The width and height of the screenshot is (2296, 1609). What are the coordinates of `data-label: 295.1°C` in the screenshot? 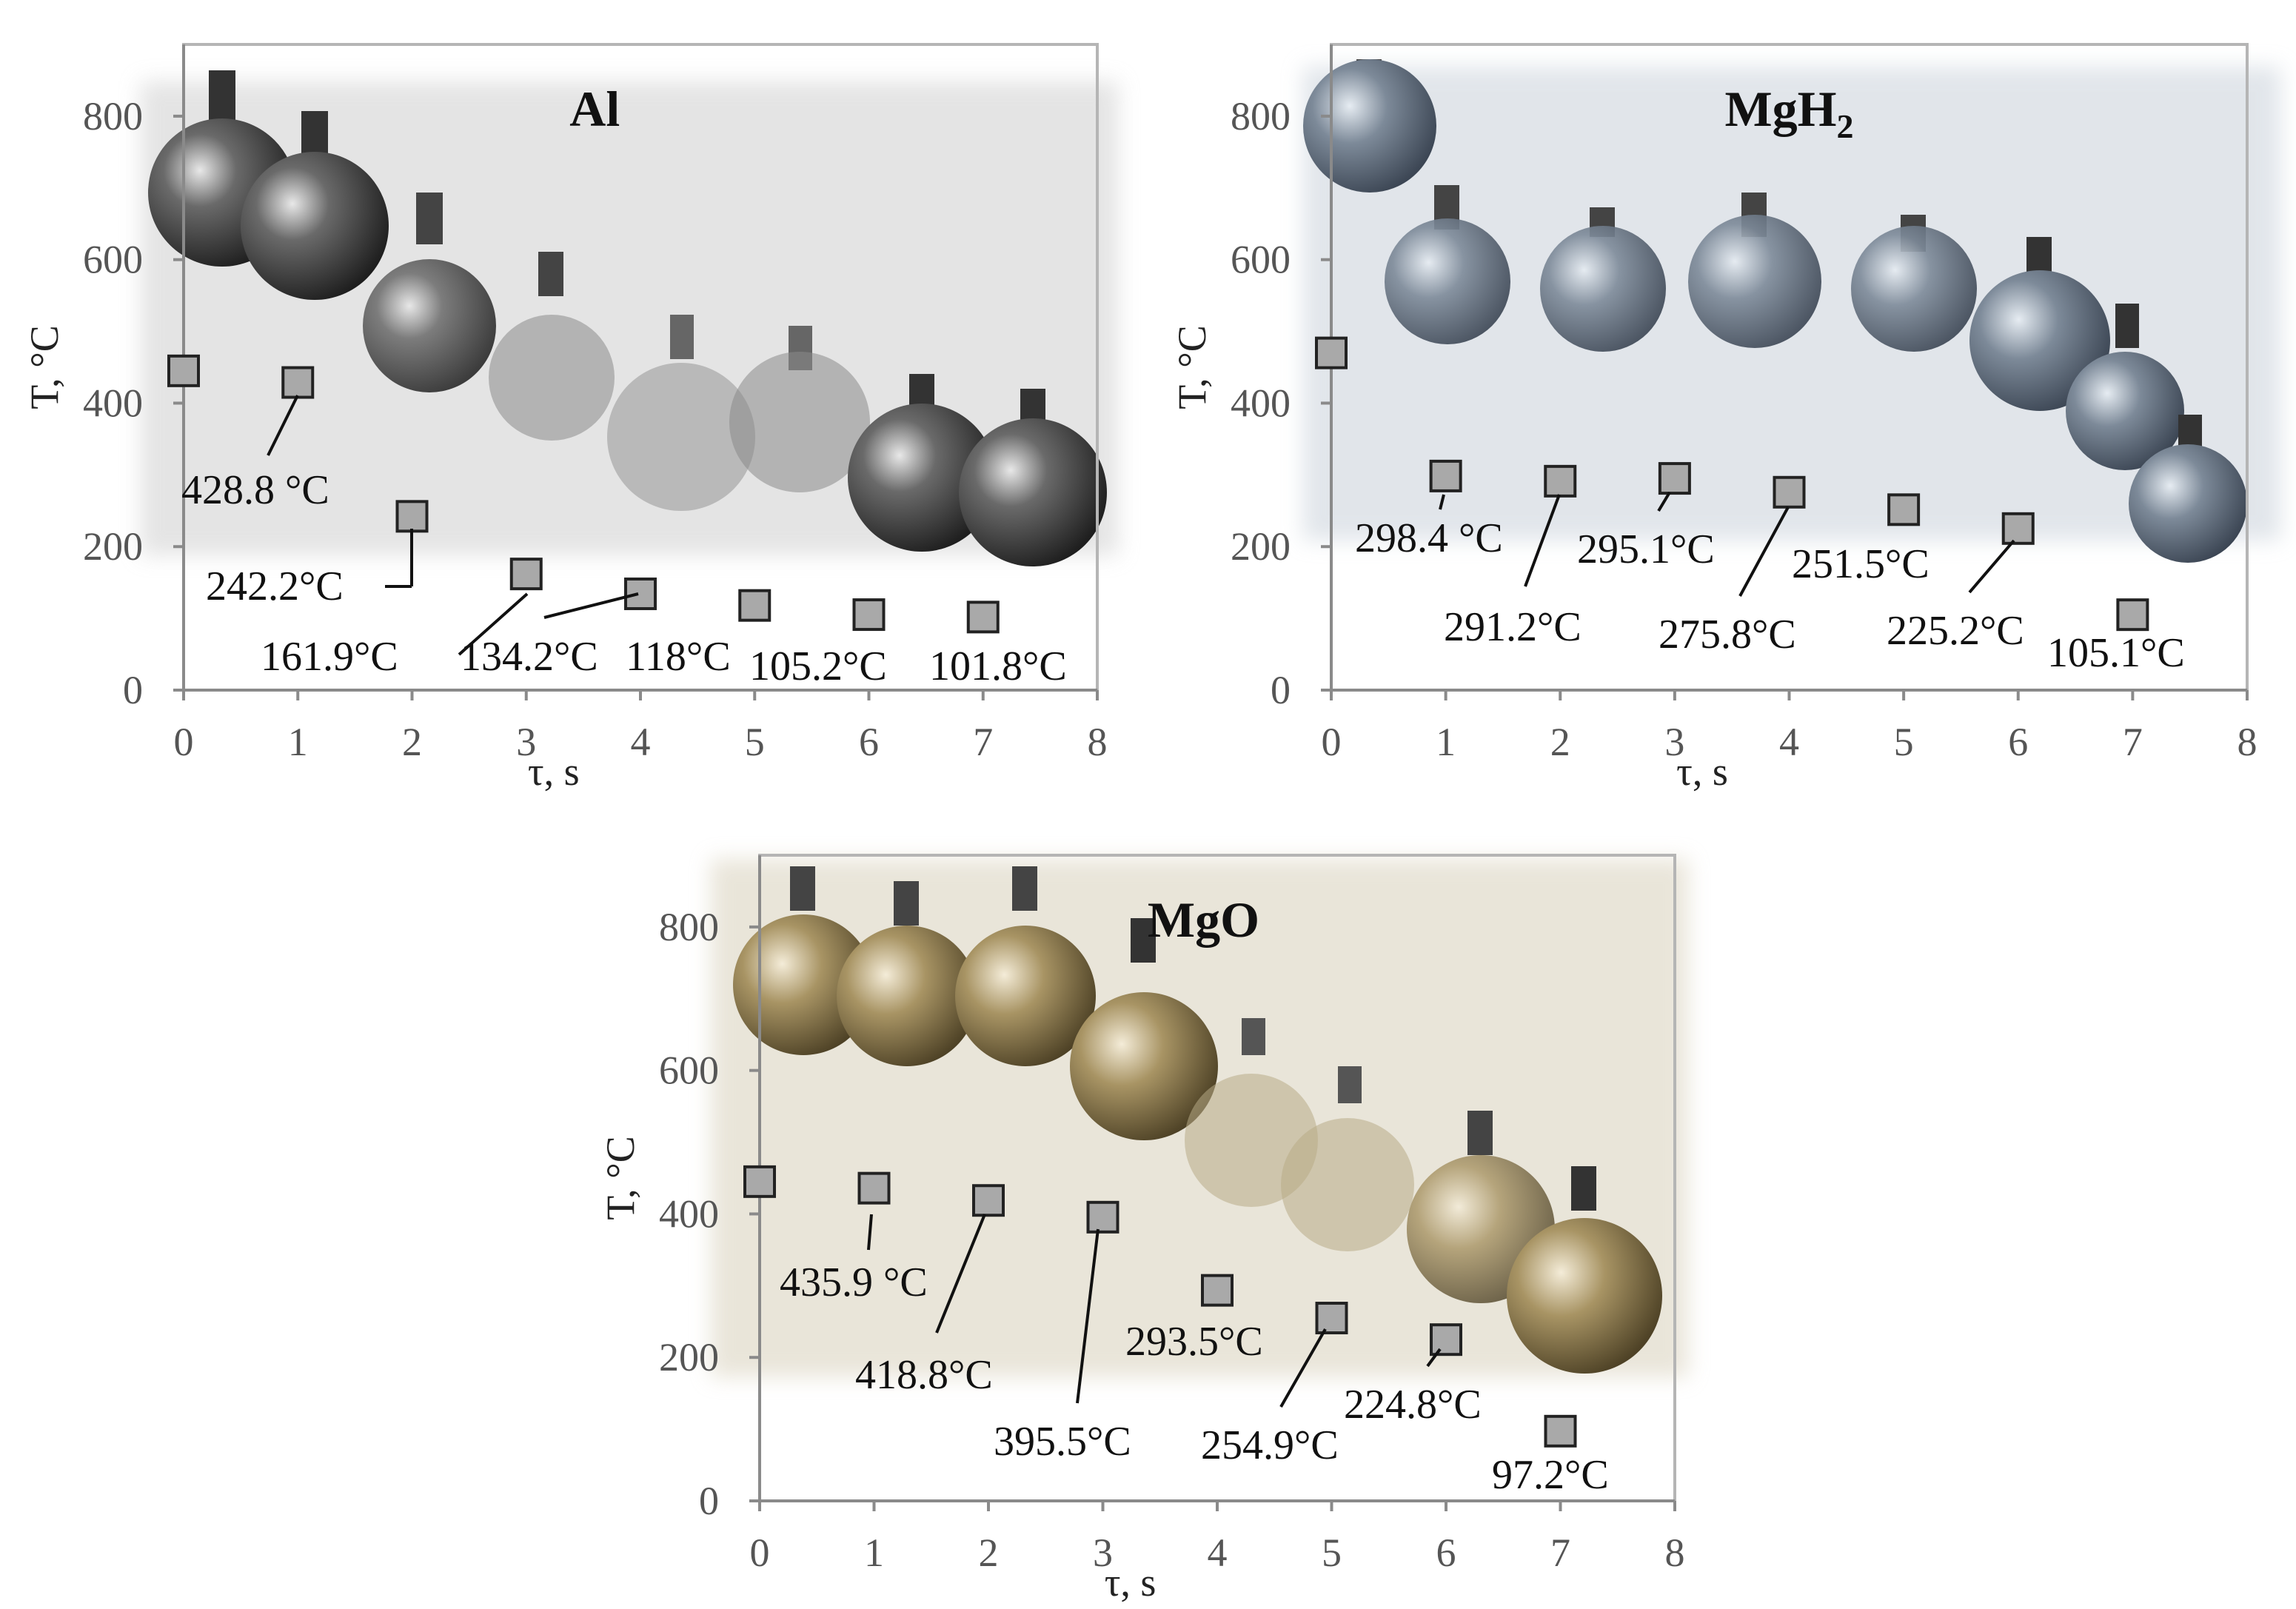 It's located at (1646, 549).